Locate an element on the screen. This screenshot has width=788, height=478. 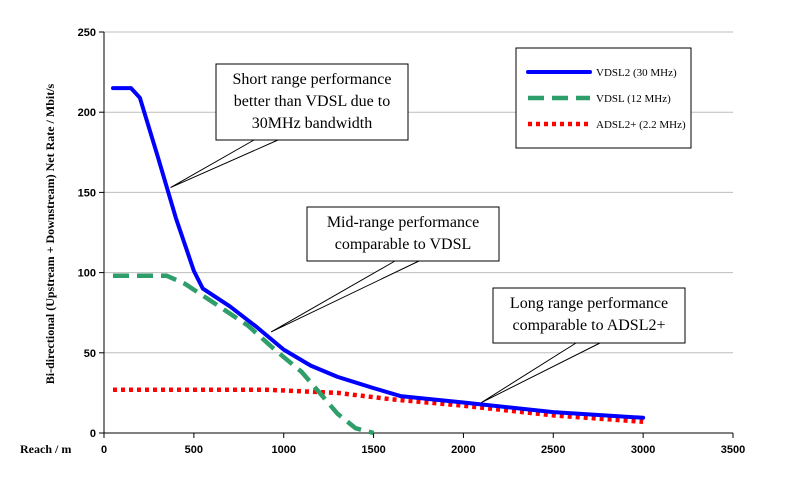
x-tick-label-500: 500 is located at coordinates (194, 450).